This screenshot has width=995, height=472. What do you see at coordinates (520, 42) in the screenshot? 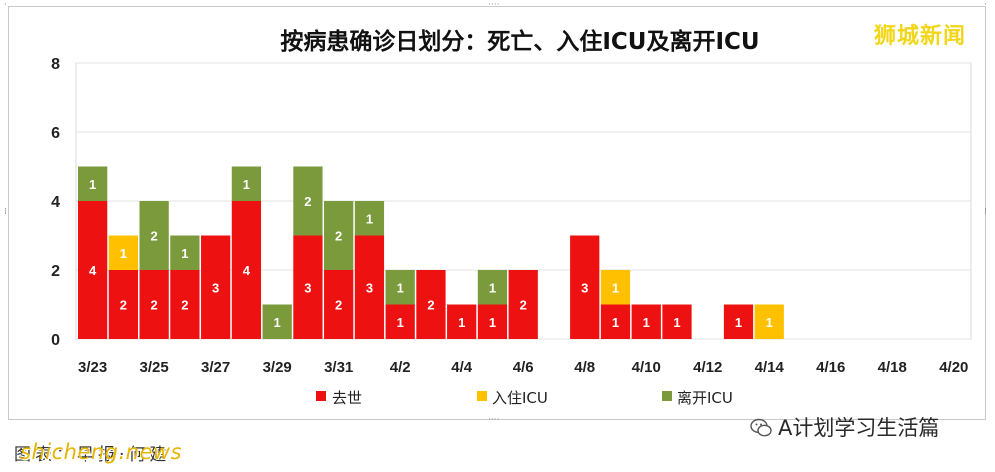
I see `chart-title: 按病患确诊日划分：死亡、入住ICU及离开ICU` at bounding box center [520, 42].